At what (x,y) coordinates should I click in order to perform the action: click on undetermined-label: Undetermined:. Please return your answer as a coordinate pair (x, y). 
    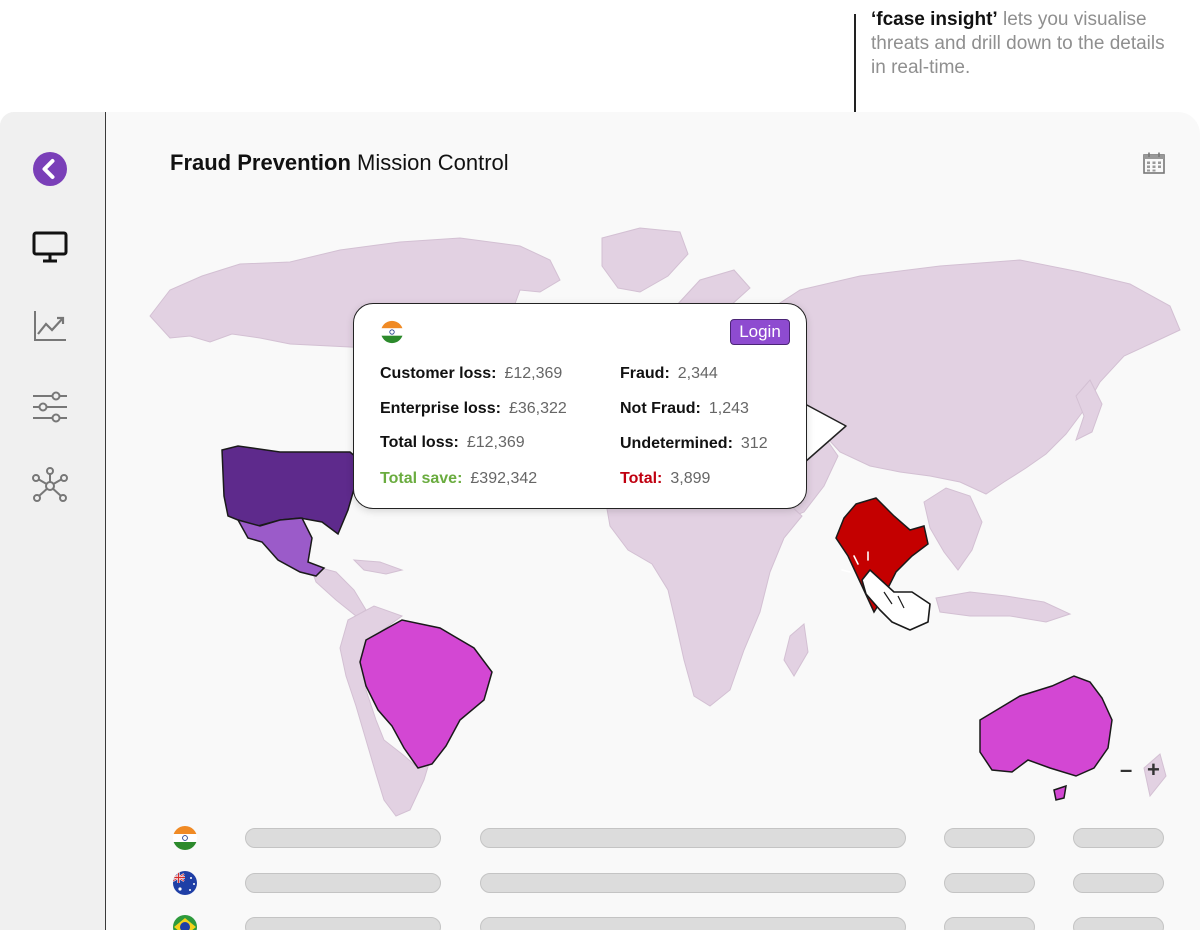
    Looking at the image, I should click on (676, 443).